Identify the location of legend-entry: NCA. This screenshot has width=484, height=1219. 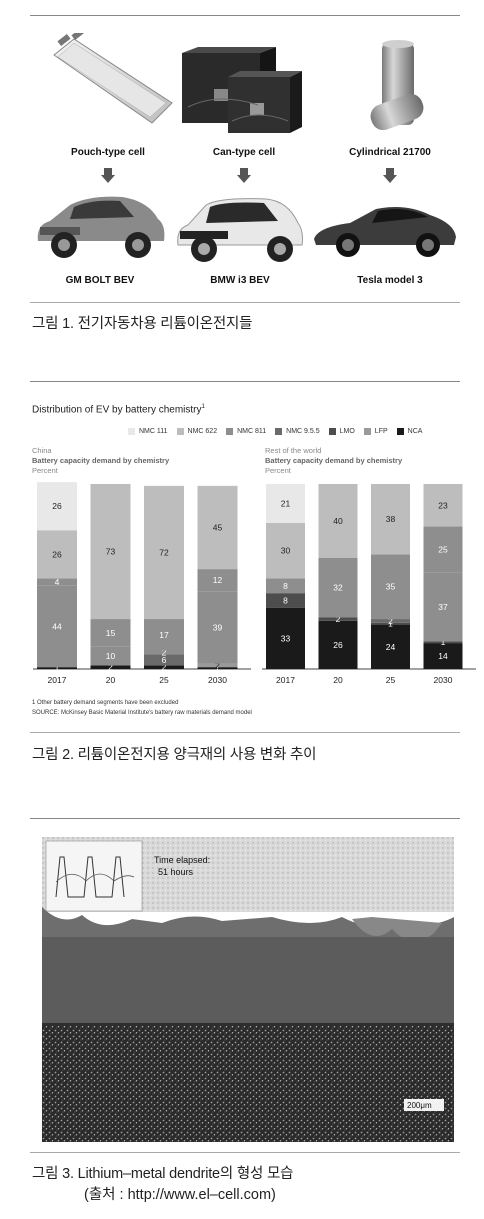
(409, 431).